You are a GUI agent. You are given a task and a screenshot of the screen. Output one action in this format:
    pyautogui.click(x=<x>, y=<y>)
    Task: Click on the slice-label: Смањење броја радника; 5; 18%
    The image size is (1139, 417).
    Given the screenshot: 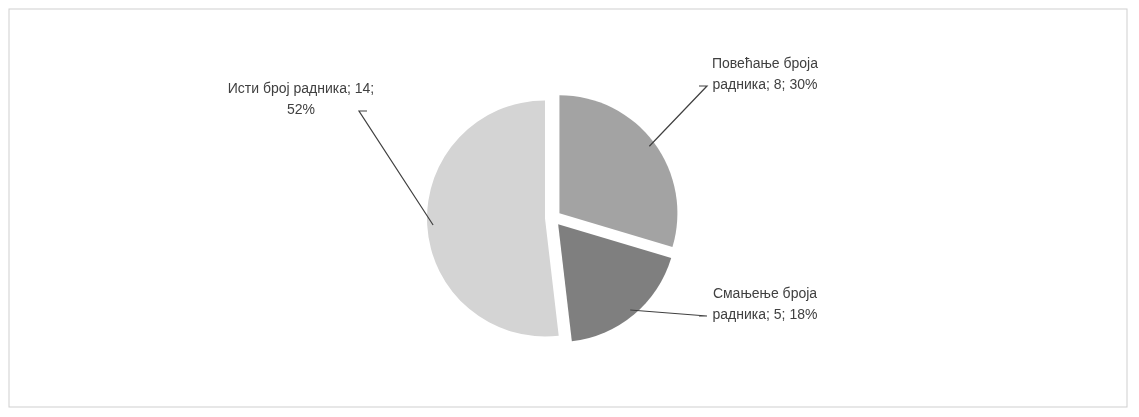 What is the action you would take?
    pyautogui.click(x=765, y=303)
    